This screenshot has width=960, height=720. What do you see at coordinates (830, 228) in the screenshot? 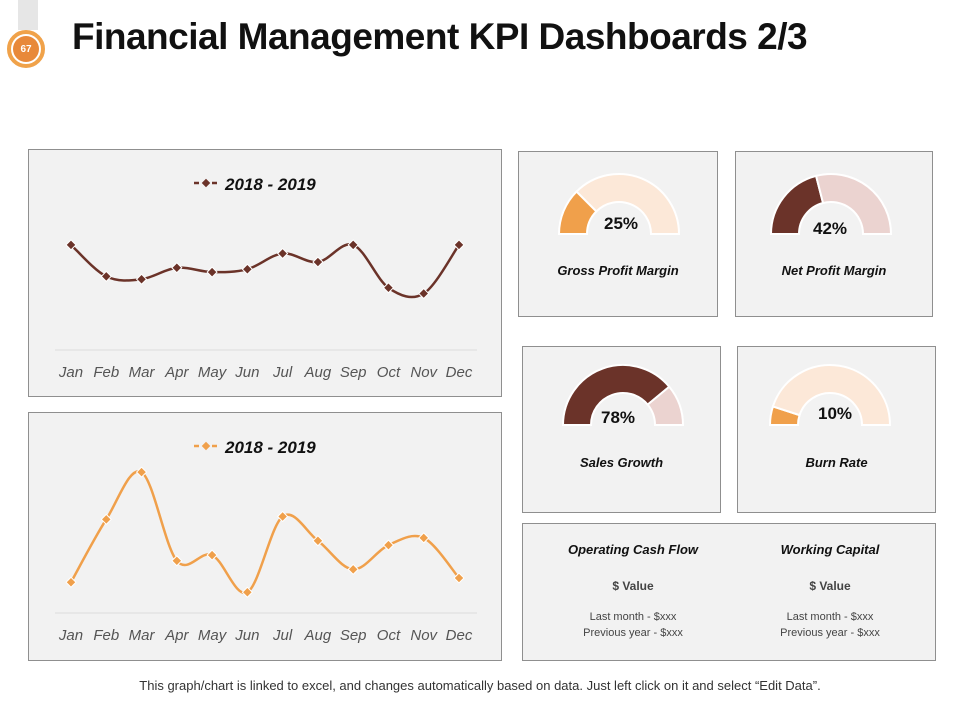
I see `gauge-value: 42%` at bounding box center [830, 228].